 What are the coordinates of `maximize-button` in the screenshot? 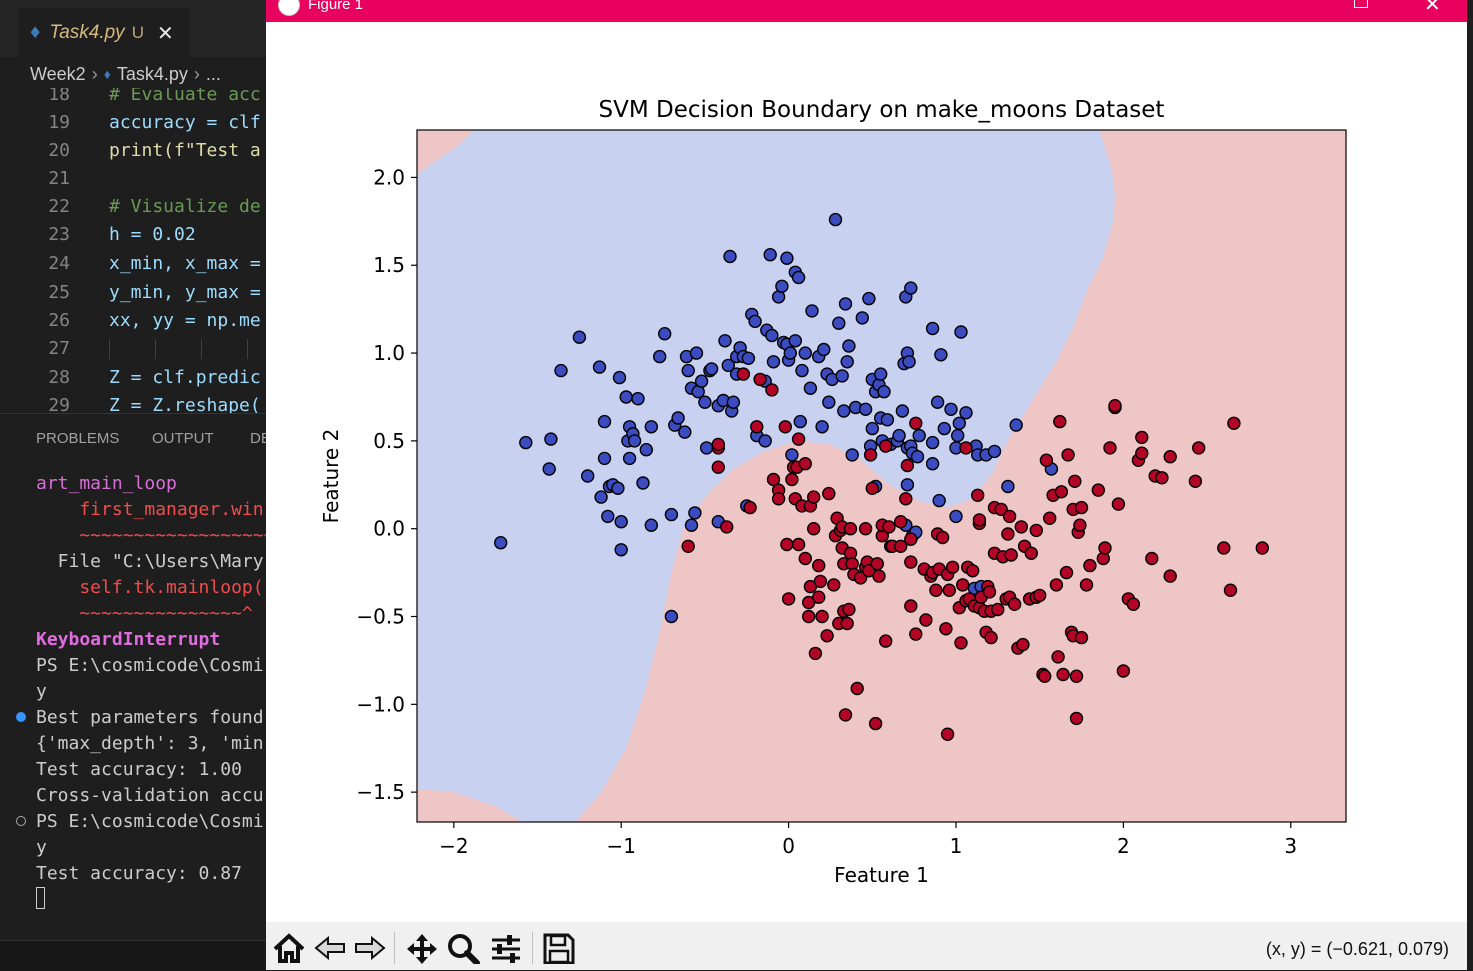 It's located at (1361, 4).